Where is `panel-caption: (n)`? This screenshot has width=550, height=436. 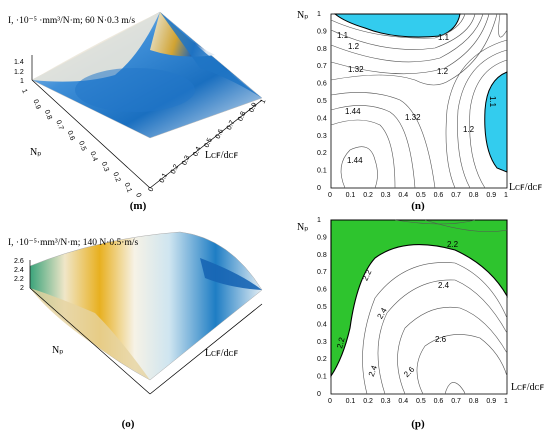 panel-caption: (n) is located at coordinates (418, 206).